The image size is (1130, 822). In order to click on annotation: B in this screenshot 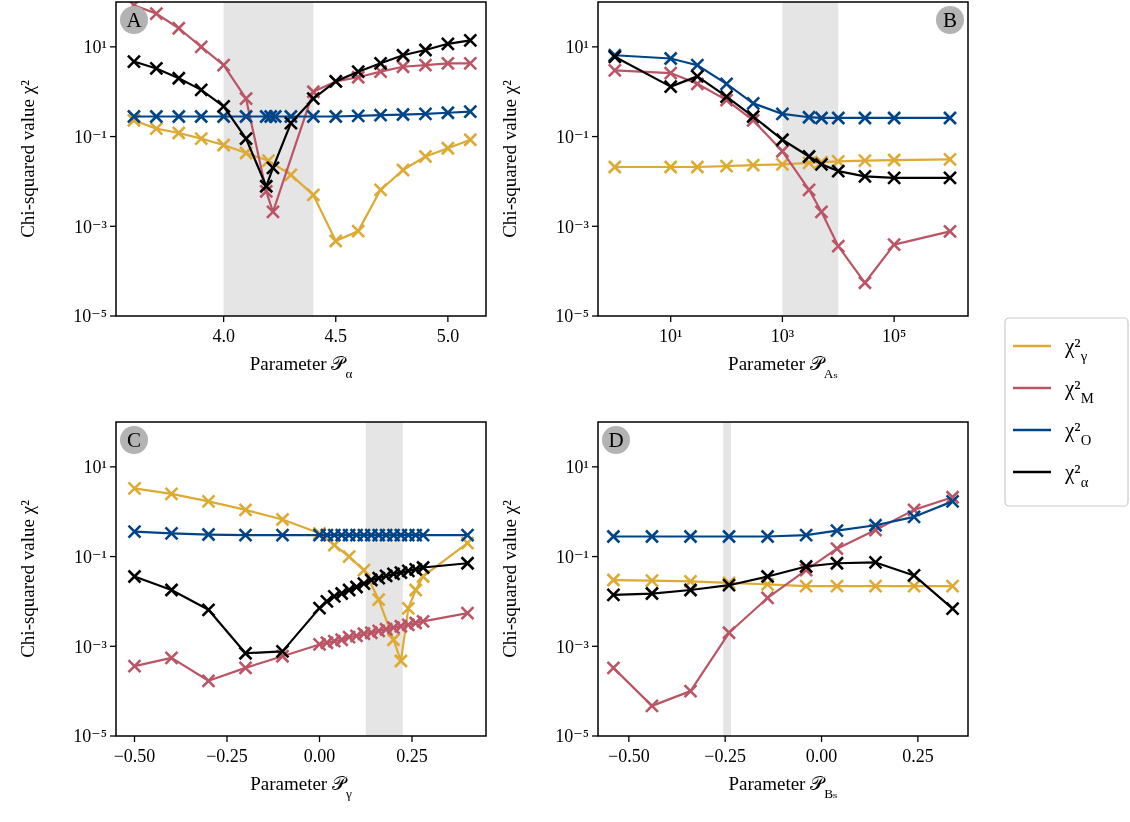, I will do `click(950, 20)`.